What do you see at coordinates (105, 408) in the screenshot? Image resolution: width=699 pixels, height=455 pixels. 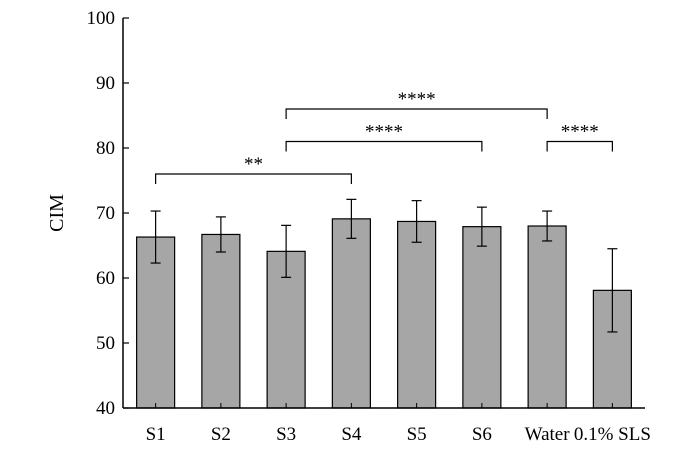 I see `y-tick-label: 40` at bounding box center [105, 408].